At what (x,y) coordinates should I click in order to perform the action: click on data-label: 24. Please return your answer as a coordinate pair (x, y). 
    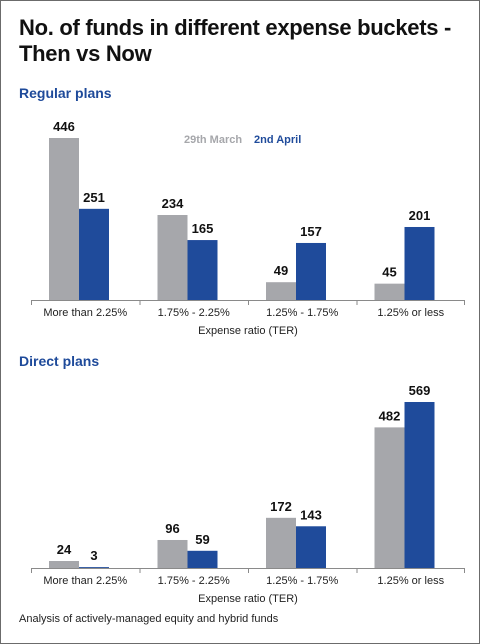
    Looking at the image, I should click on (64, 549).